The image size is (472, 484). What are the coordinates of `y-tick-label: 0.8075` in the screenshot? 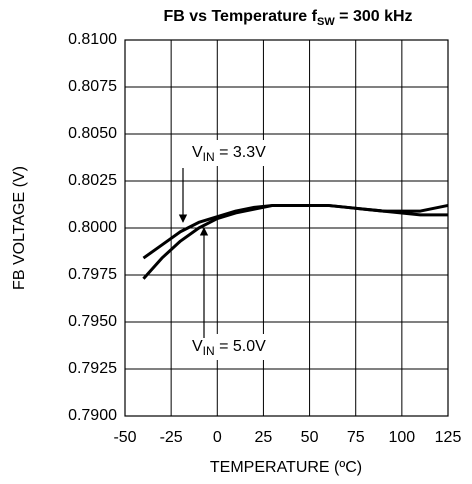 It's located at (92, 86).